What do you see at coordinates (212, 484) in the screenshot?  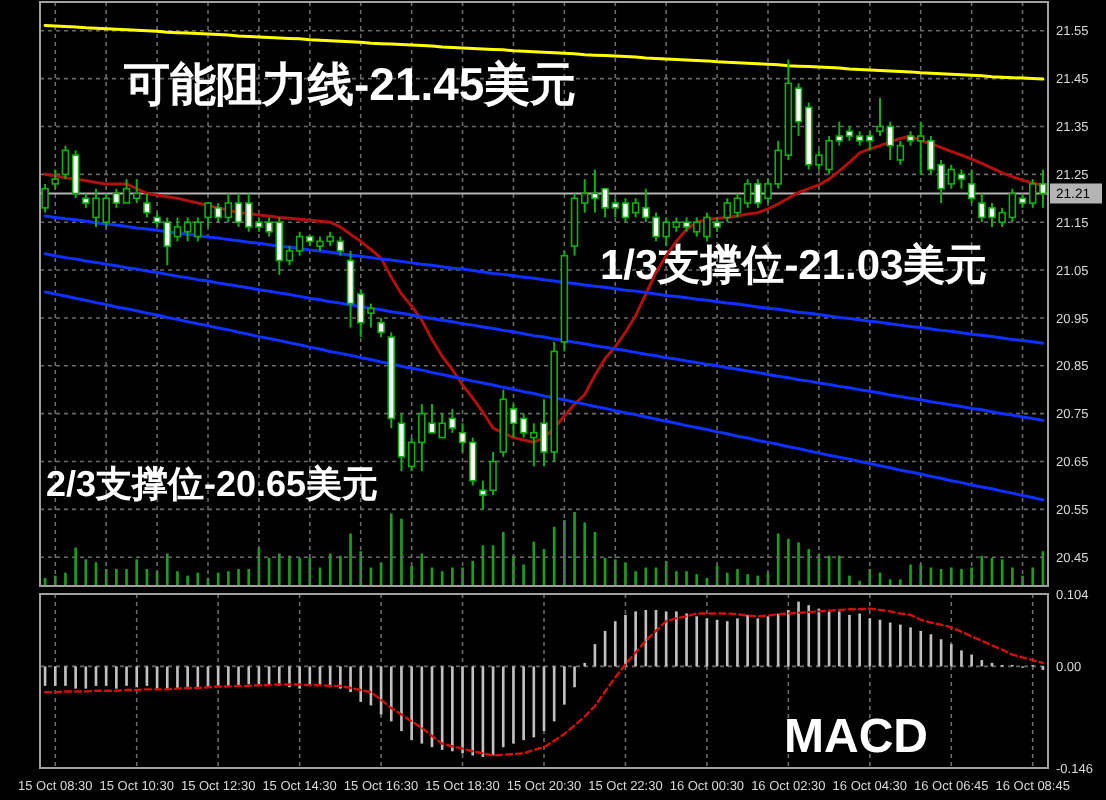 I see `annotation: 2/3支撑位-20.65美元` at bounding box center [212, 484].